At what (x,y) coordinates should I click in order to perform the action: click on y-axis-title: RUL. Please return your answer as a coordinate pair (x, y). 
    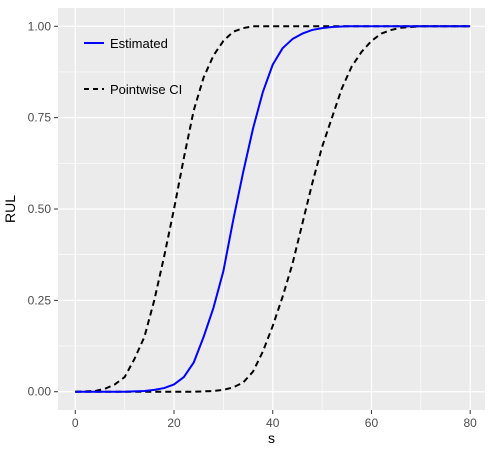
    Looking at the image, I should click on (10, 209).